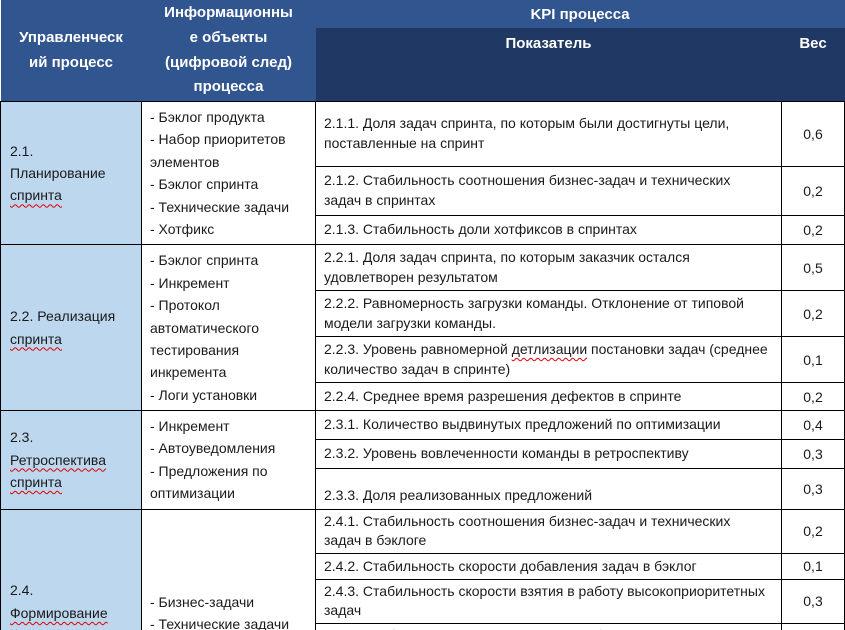  I want to click on text-segment: продукта, so click(91, 628).